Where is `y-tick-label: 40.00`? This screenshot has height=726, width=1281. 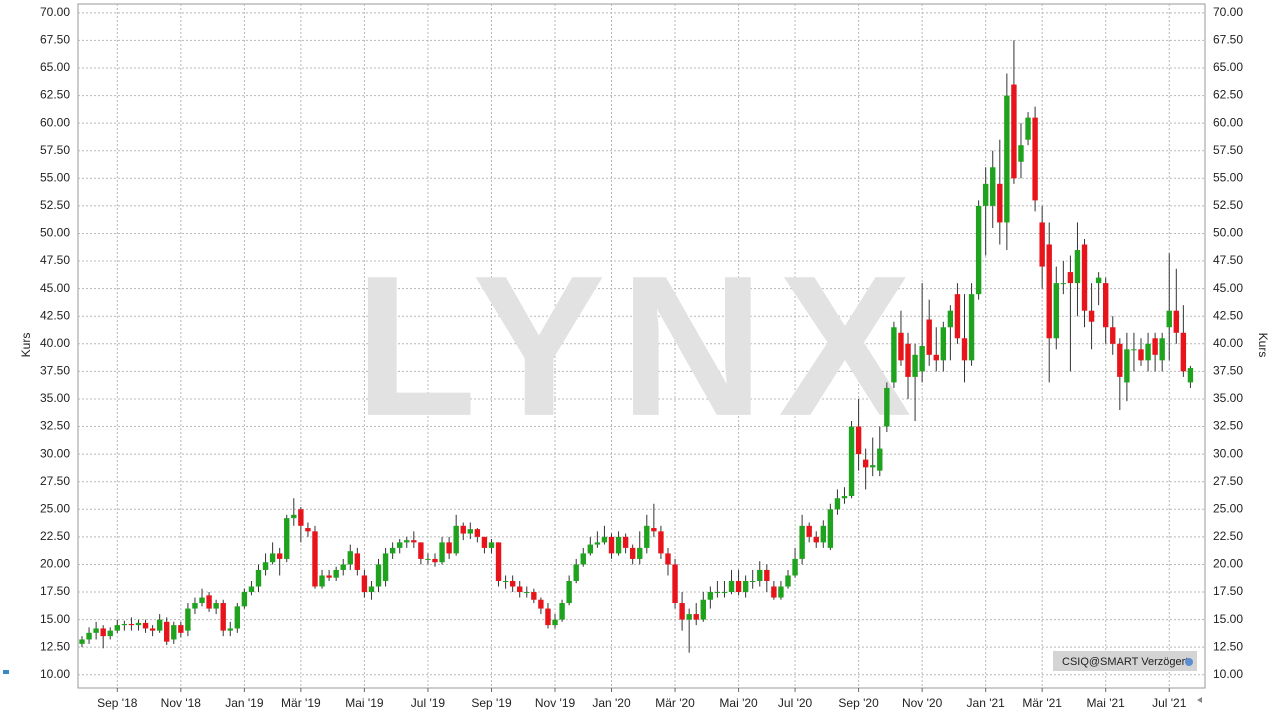
y-tick-label: 40.00 is located at coordinates (55, 343).